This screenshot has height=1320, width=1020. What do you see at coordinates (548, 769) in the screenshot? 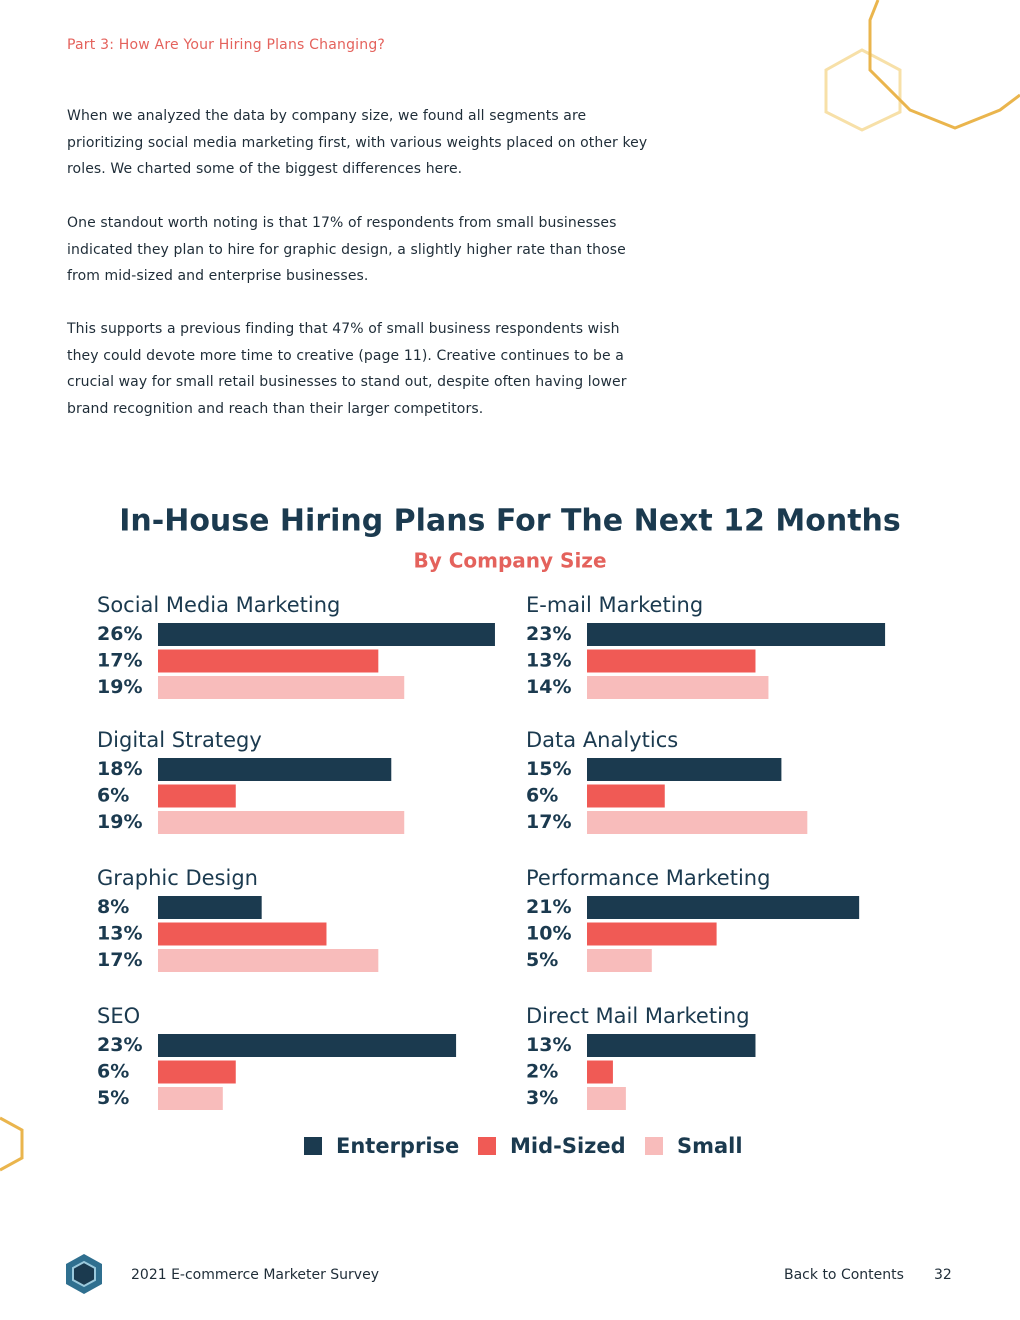
I see `value-label: 15%` at bounding box center [548, 769].